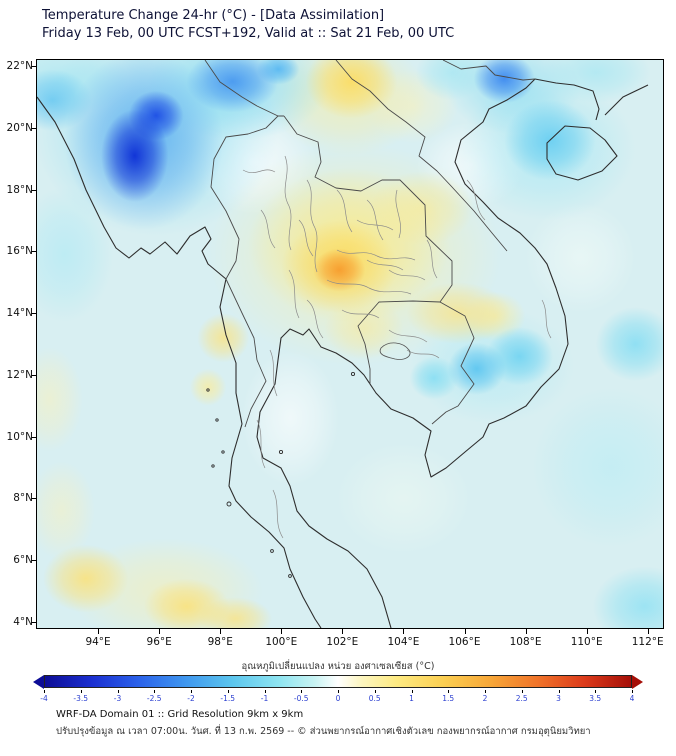 This screenshot has height=756, width=676. I want to click on y-tick-label: 16°N, so click(19, 251).